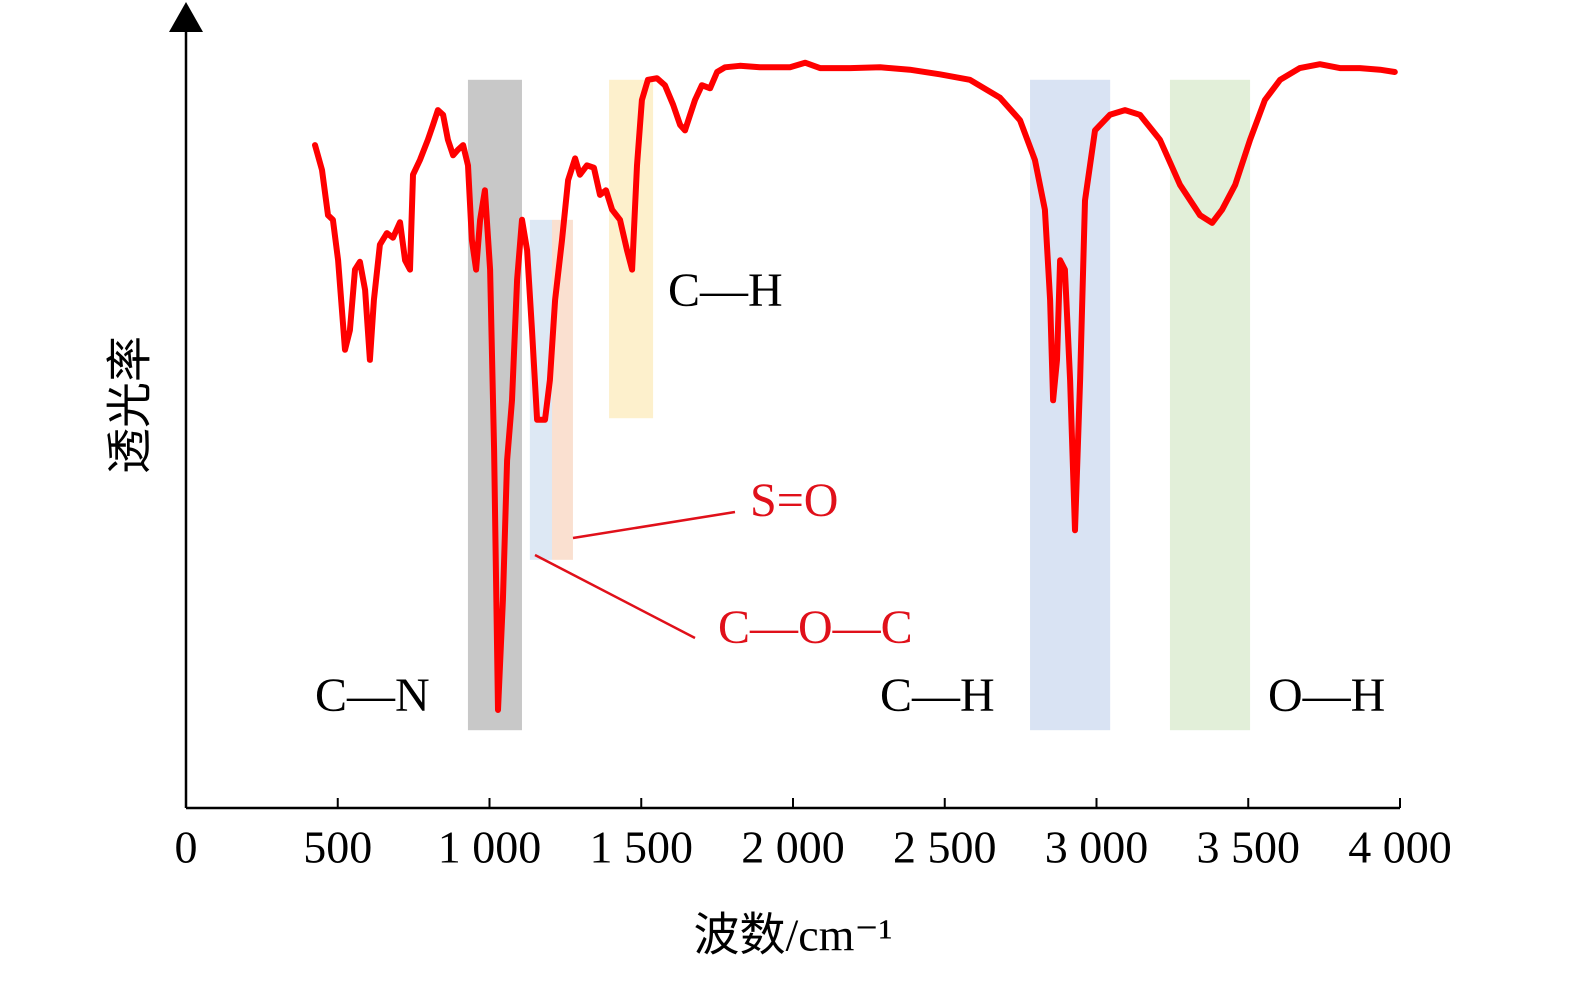  Describe the element at coordinates (372, 695) in the screenshot. I see `annotation: C—N` at that location.